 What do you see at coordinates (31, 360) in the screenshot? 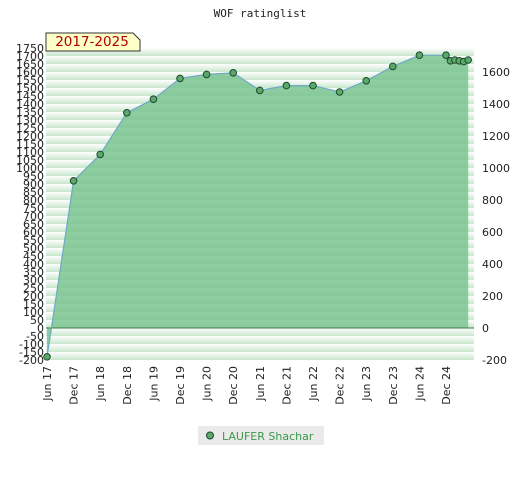
I see `y-tick-label-left: -200` at bounding box center [31, 360].